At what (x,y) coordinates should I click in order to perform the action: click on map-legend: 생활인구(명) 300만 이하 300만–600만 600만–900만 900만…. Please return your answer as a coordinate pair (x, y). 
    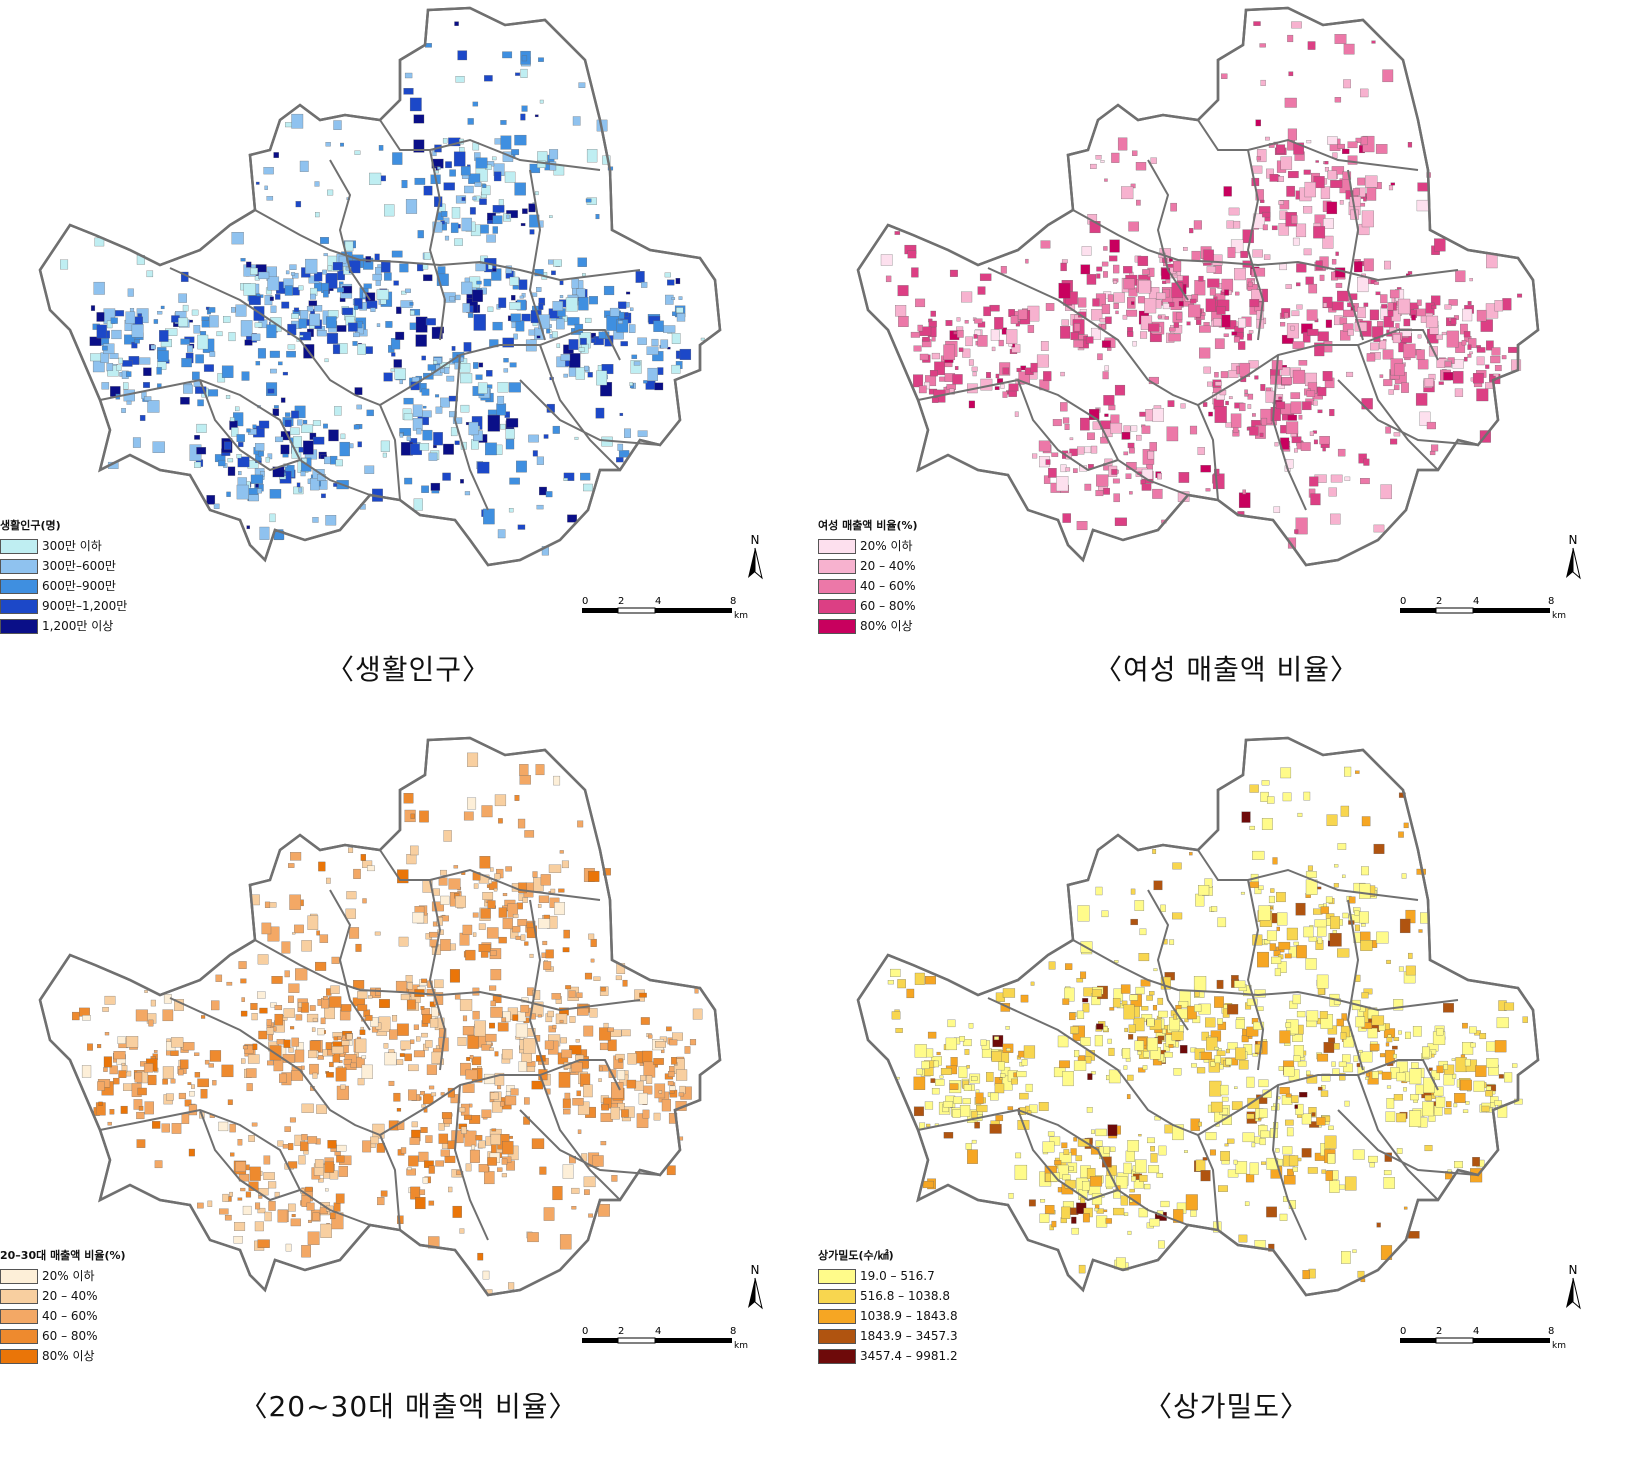
    Looking at the image, I should click on (63, 576).